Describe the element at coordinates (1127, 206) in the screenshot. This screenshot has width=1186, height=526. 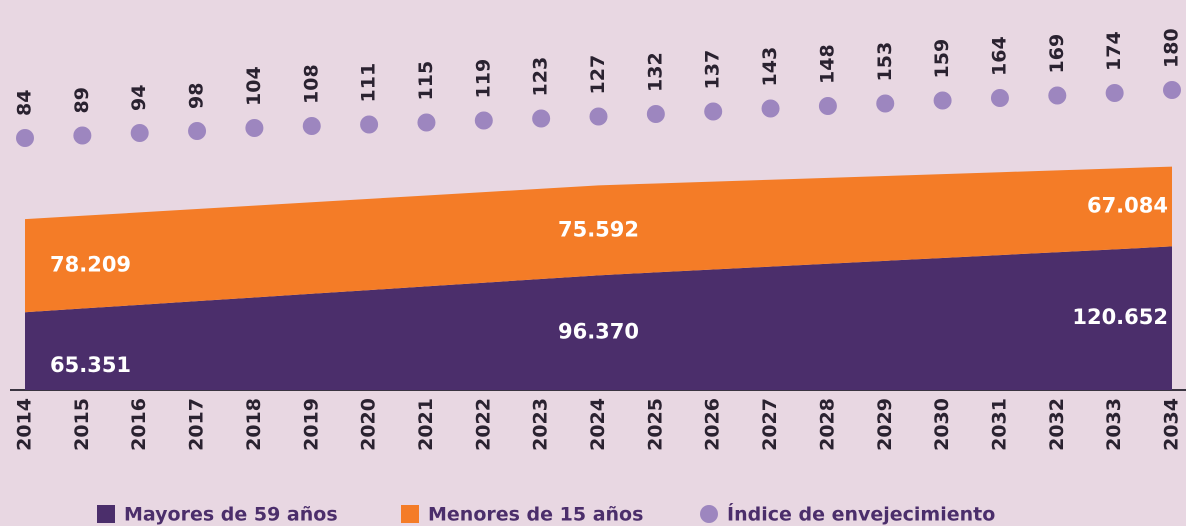
I see `value-label: 67.084` at that location.